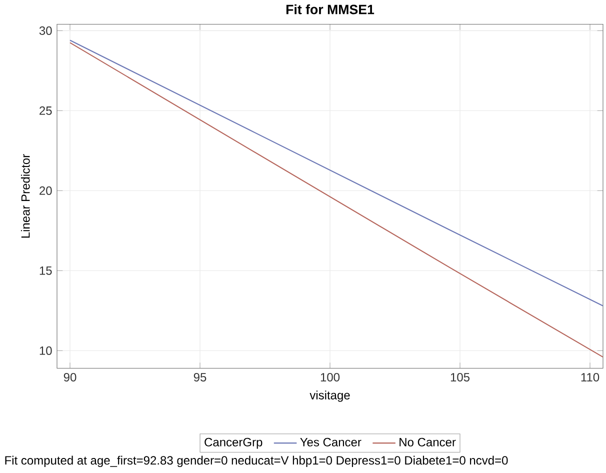  Describe the element at coordinates (70, 377) in the screenshot. I see `x-tick-label: 90` at that location.